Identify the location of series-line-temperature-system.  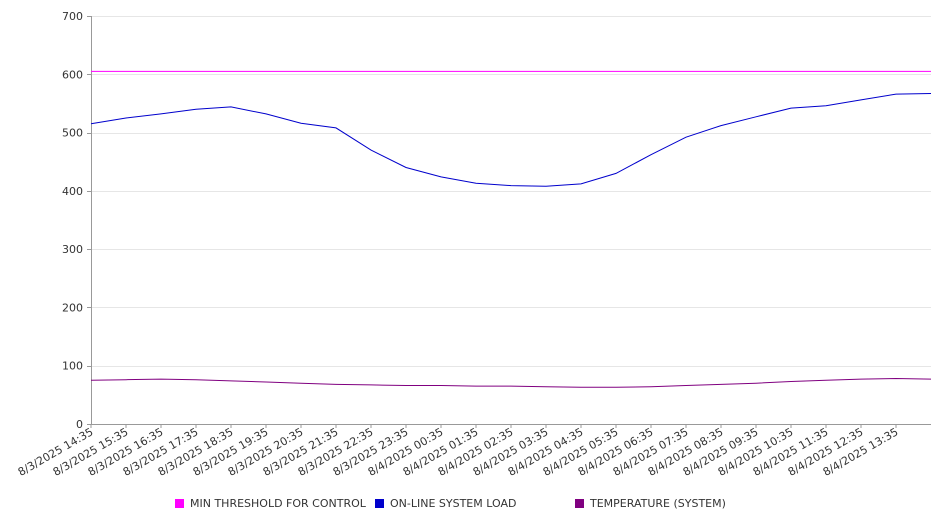
(511, 382).